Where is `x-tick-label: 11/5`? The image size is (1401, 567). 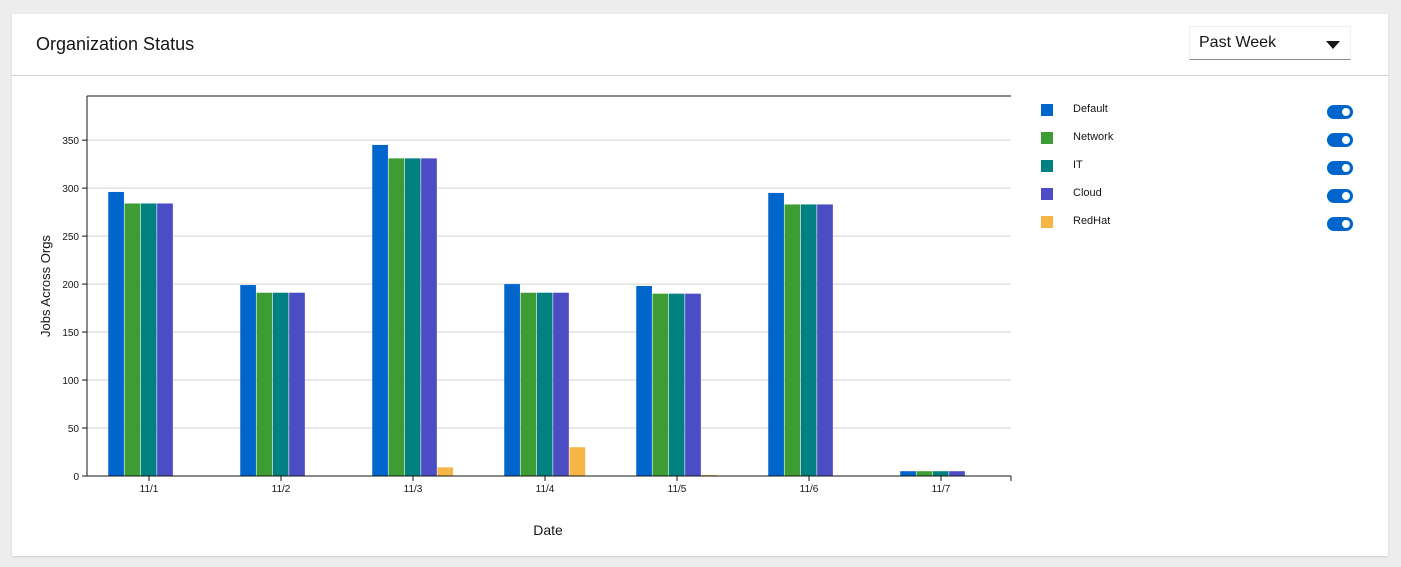 x-tick-label: 11/5 is located at coordinates (677, 489).